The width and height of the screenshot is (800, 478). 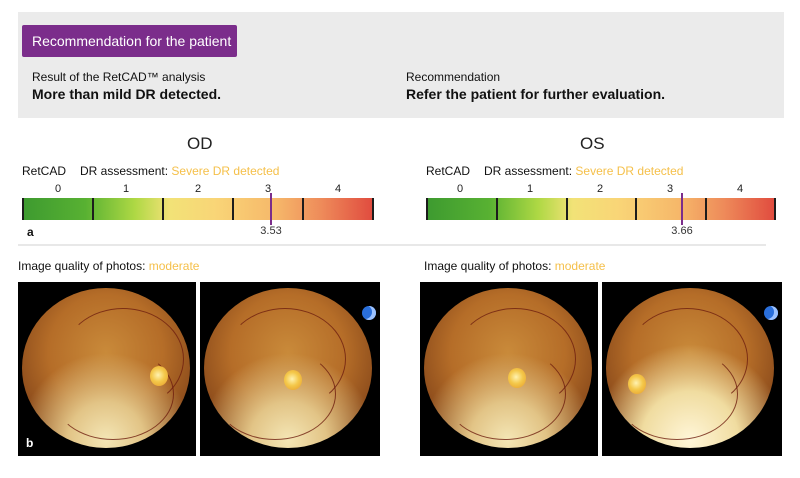 I want to click on od-scale-labels: 0 1 2 3 4, so click(x=198, y=190).